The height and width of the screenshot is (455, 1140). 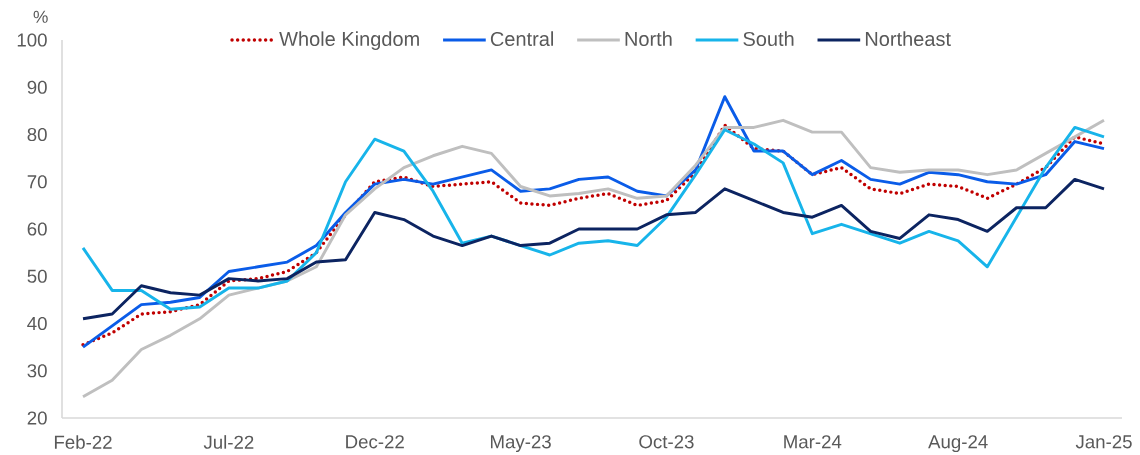 What do you see at coordinates (375, 442) in the screenshot?
I see `x-tick-label: Dec-22` at bounding box center [375, 442].